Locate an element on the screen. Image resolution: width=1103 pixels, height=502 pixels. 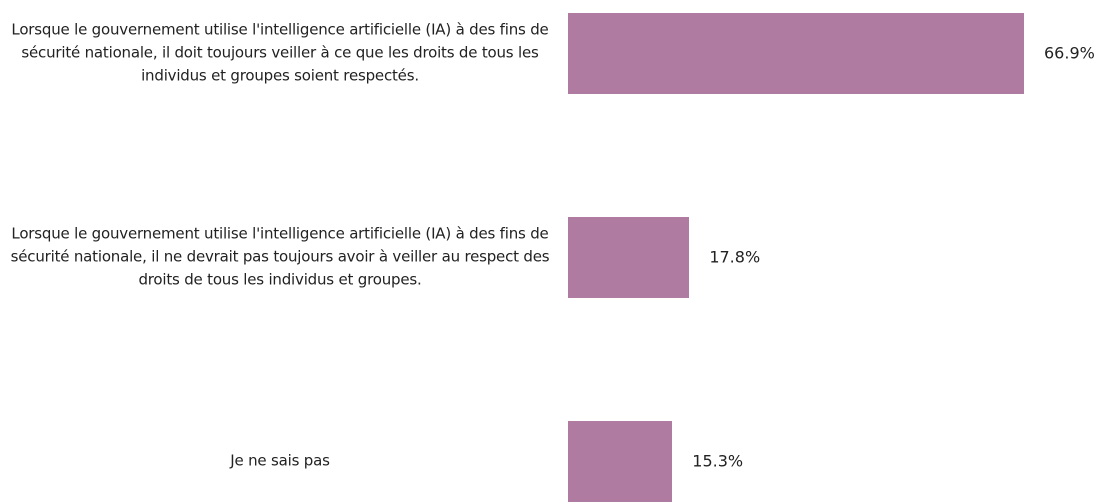
value-label: 17.8% is located at coordinates (735, 257).